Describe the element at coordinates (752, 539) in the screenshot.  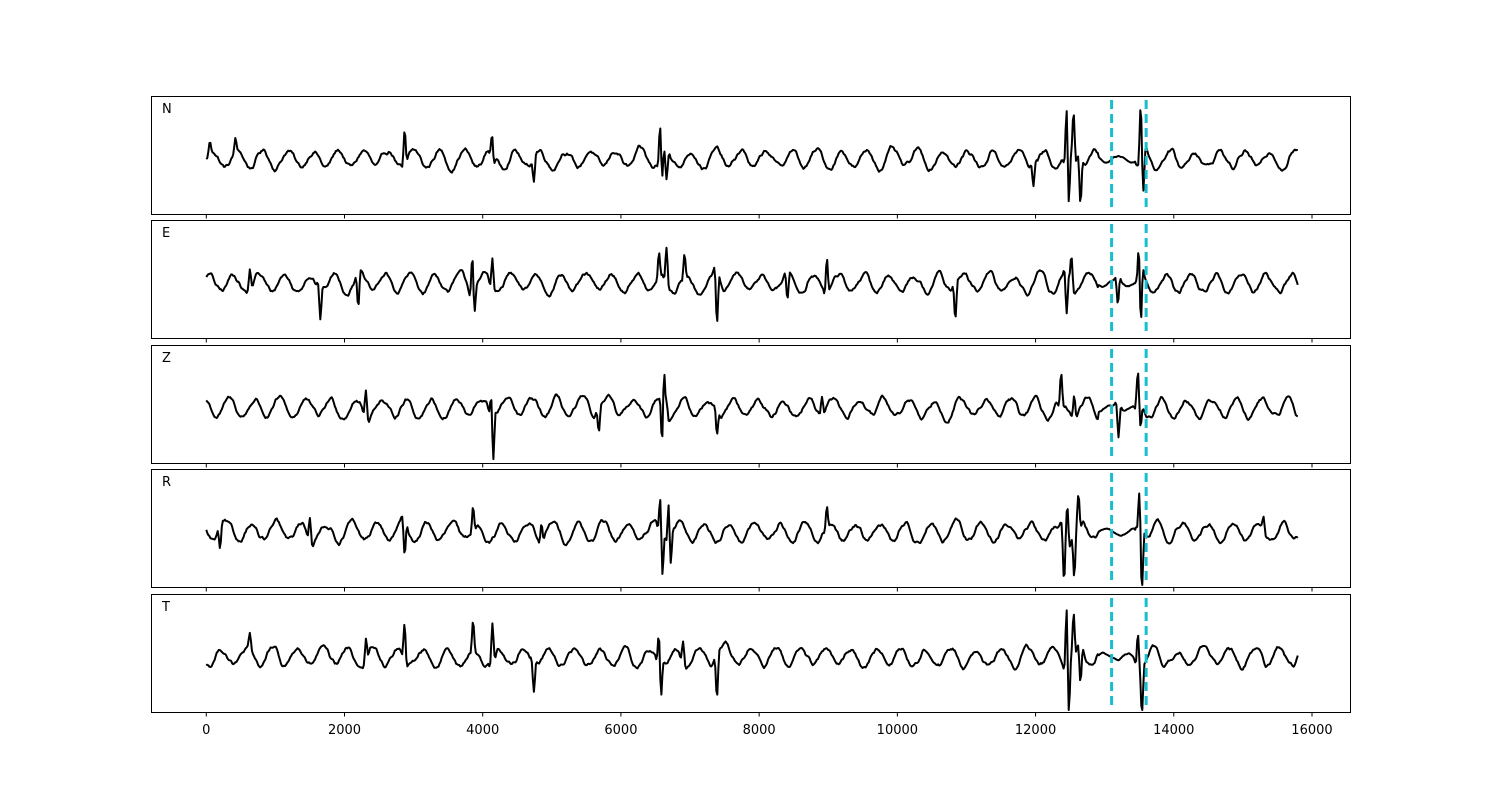
I see `waveform-r` at that location.